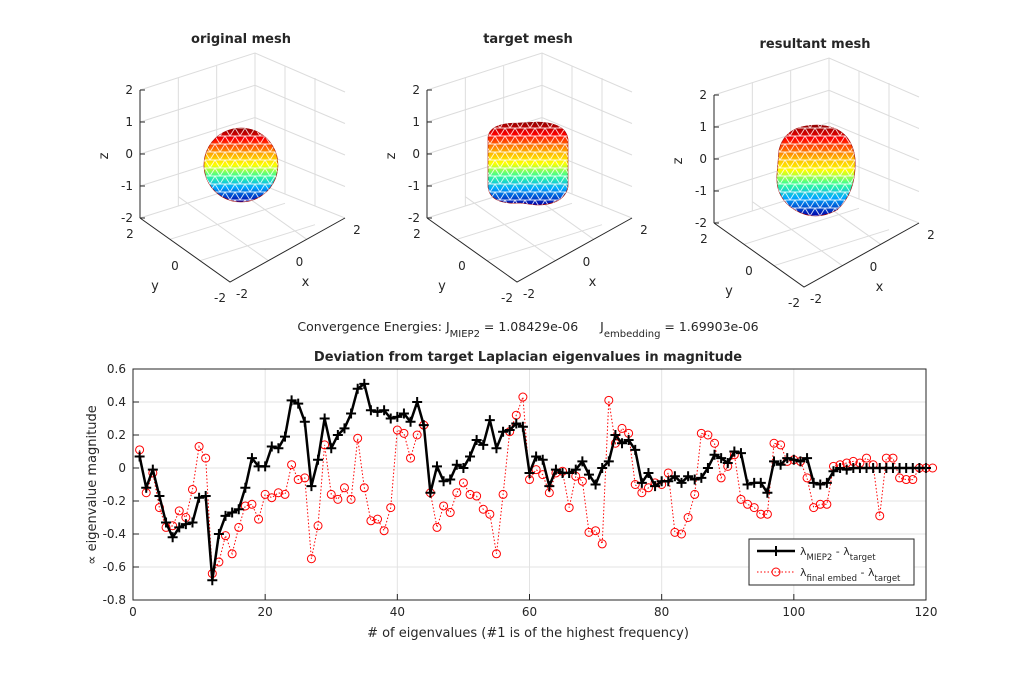 This screenshot has height=673, width=1022. What do you see at coordinates (776, 572) in the screenshot?
I see `legend-marker-final-embed` at bounding box center [776, 572].